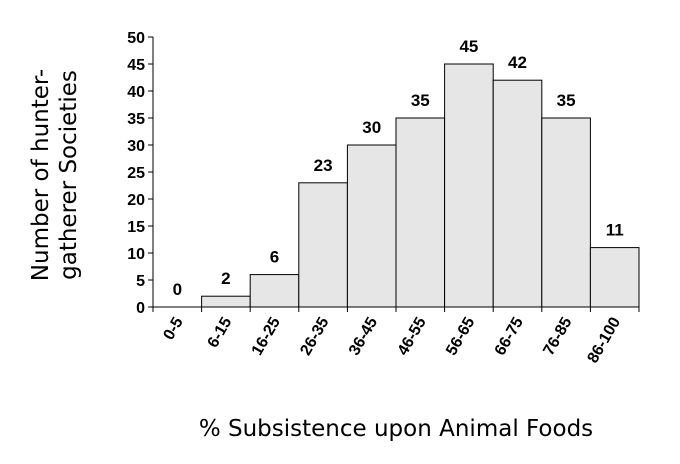  Describe the element at coordinates (69, 175) in the screenshot. I see `y-axis-title-line-2: gatherer Societies` at that location.